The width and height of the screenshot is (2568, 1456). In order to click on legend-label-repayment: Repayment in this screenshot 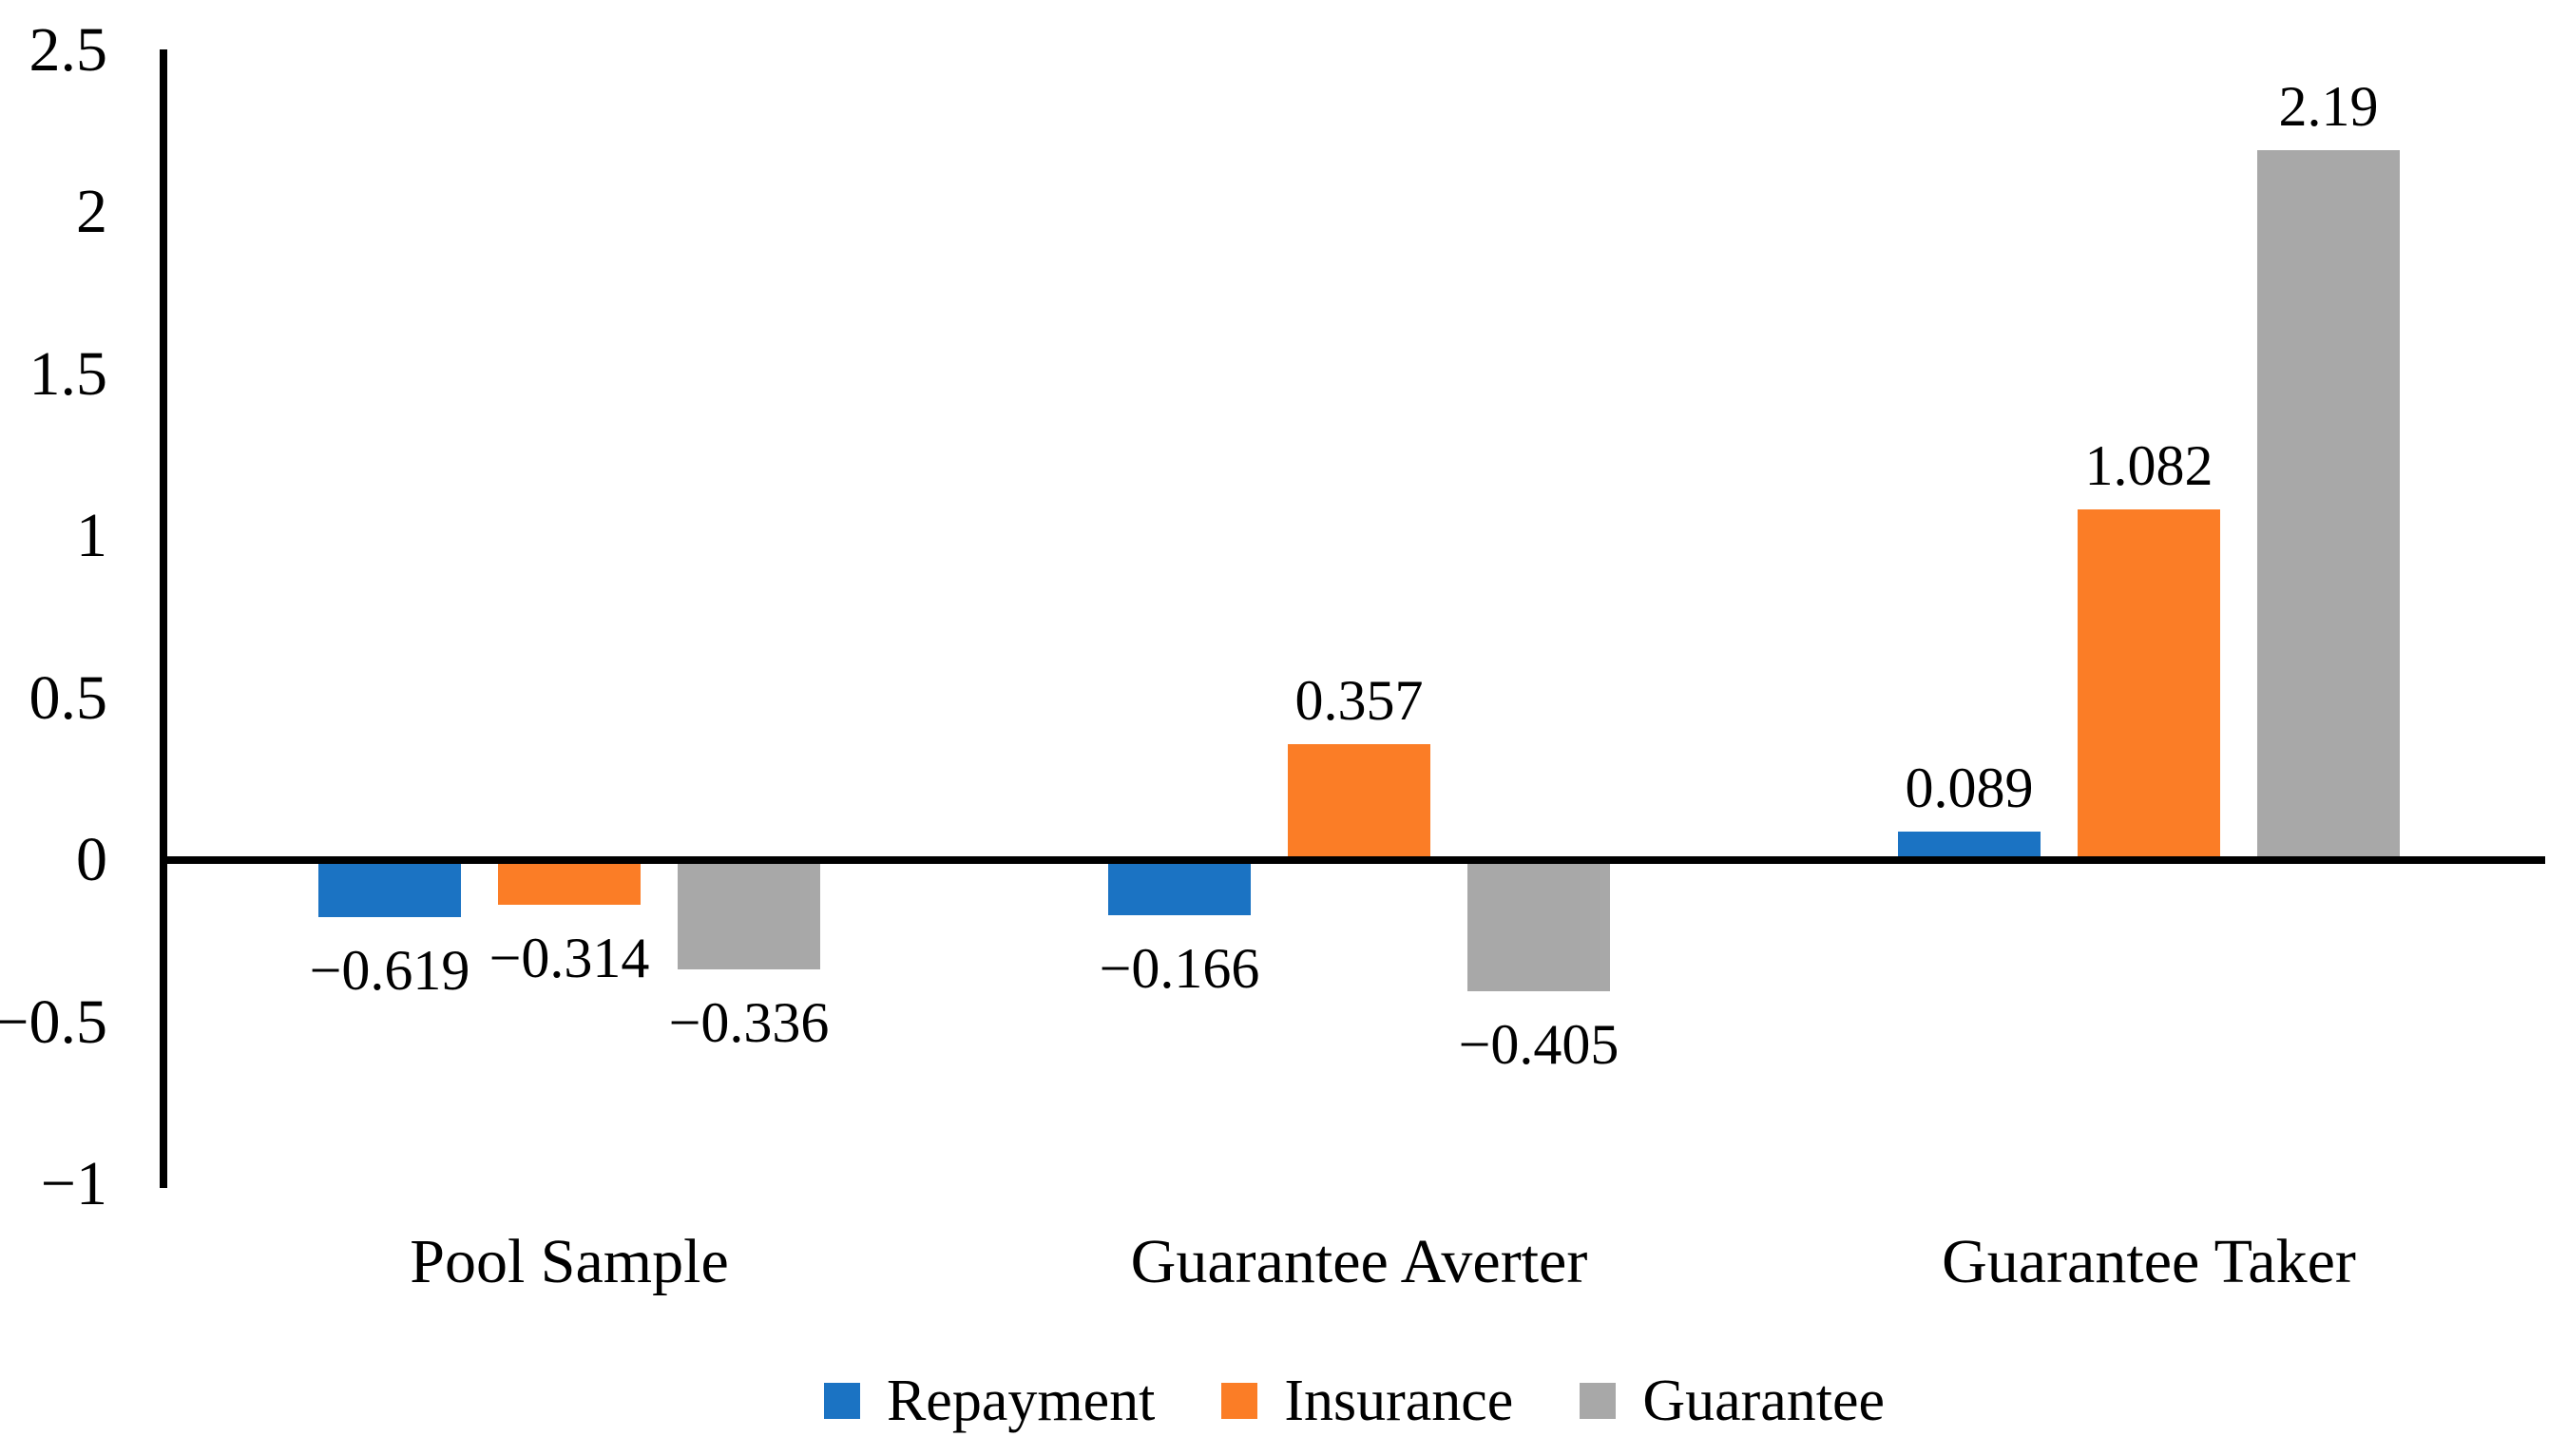, I will do `click(1021, 1401)`.